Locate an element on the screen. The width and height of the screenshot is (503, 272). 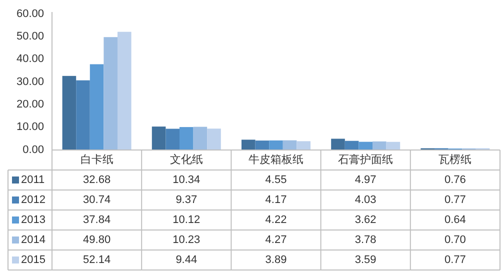
x-tick-label: 文化纸 is located at coordinates (186, 159).